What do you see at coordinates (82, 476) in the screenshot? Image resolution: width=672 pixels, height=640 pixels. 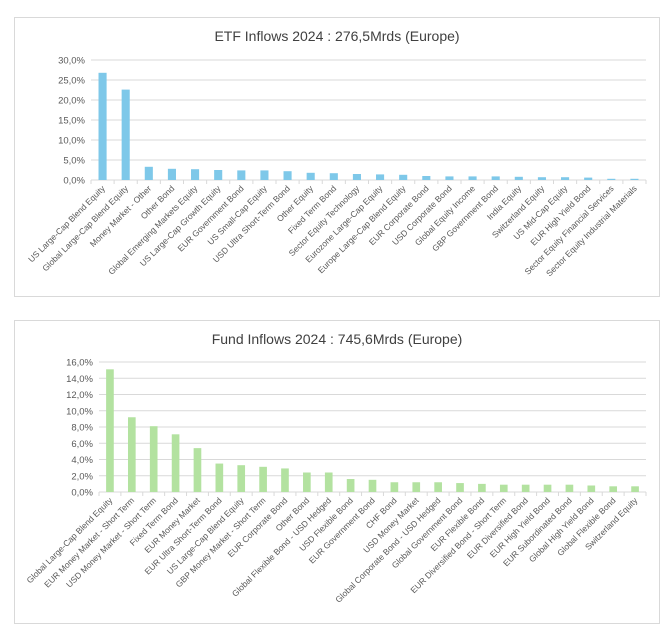 I see `y-tick-label: 2,0%` at bounding box center [82, 476].